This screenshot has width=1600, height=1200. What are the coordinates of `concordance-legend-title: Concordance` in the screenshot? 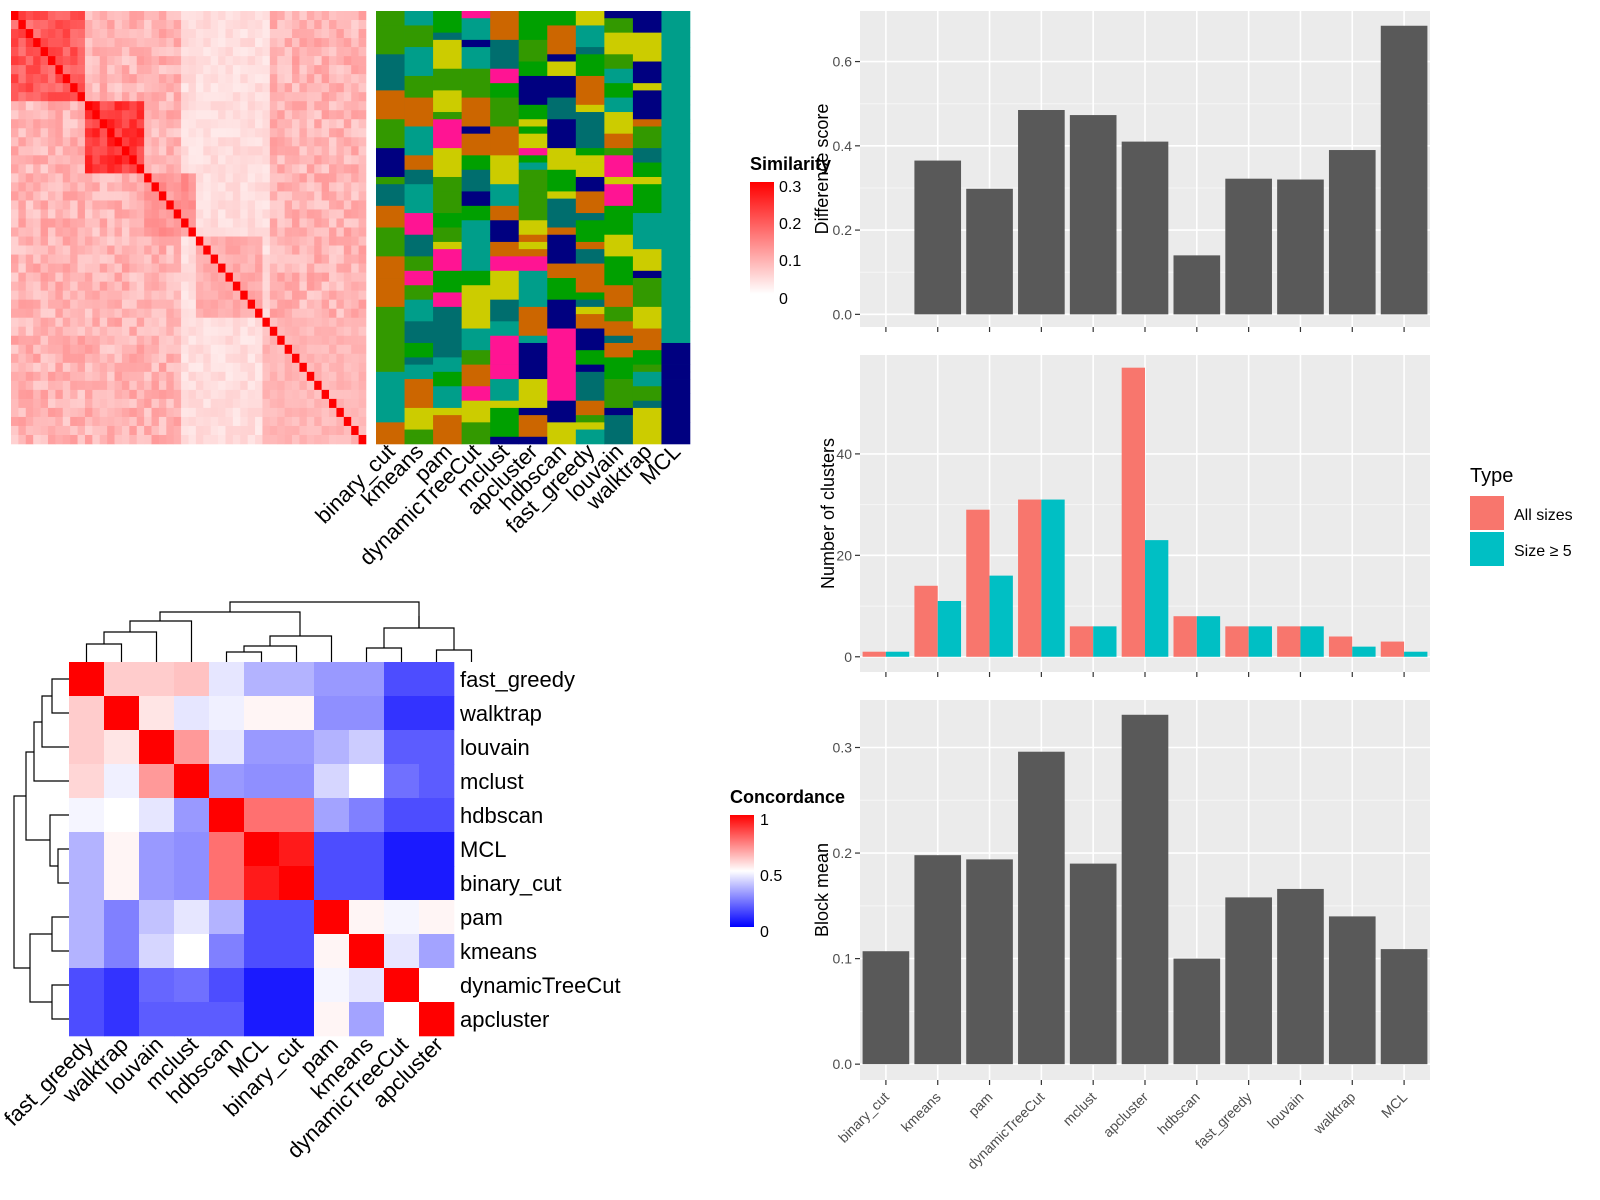 It's located at (787, 797).